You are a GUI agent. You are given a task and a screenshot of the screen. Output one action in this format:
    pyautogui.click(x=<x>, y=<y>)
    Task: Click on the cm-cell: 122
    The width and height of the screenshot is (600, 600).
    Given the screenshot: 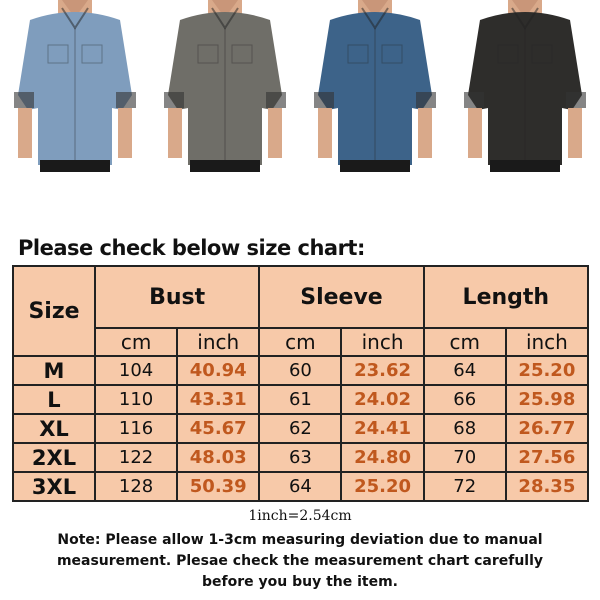 What is the action you would take?
    pyautogui.click(x=136, y=457)
    